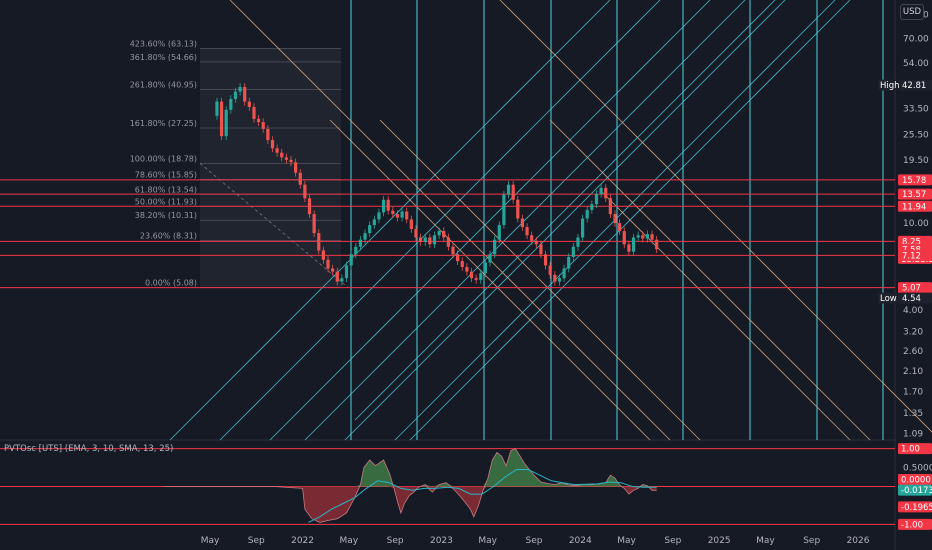 The width and height of the screenshot is (932, 550). What do you see at coordinates (916, 135) in the screenshot?
I see `price-tick-label: 25.50` at bounding box center [916, 135].